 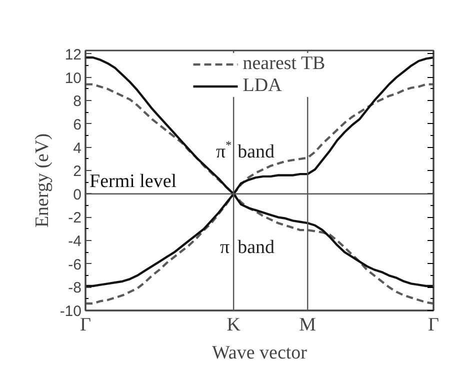 I want to click on y-tick-label: 4, so click(x=77, y=148).